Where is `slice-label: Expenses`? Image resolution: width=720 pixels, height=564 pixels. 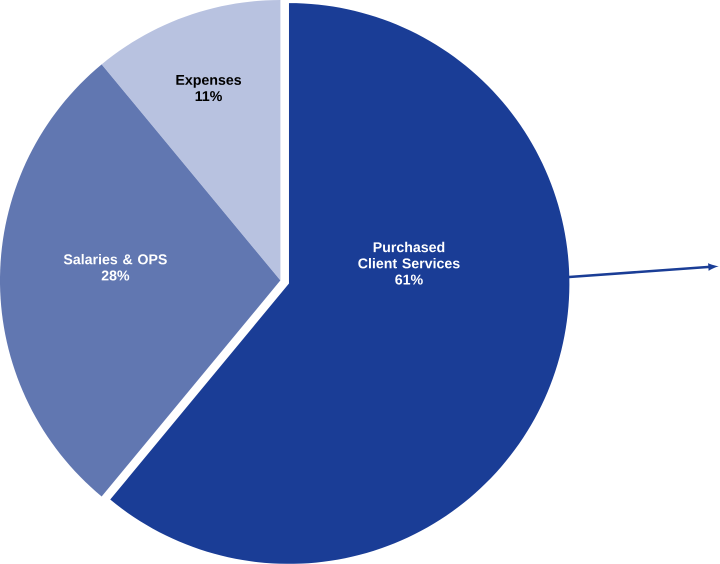
slice-label: Expenses is located at coordinates (209, 81).